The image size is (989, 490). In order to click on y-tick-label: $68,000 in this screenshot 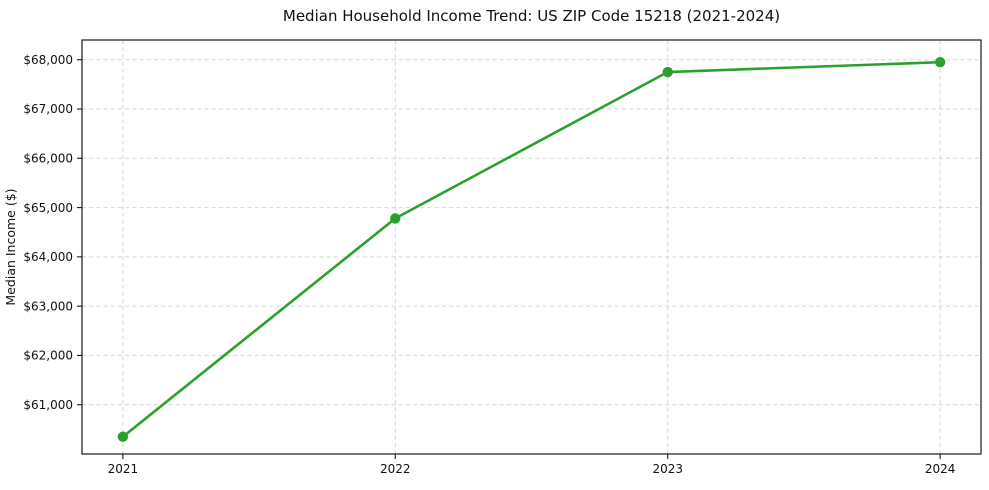, I will do `click(48, 60)`.